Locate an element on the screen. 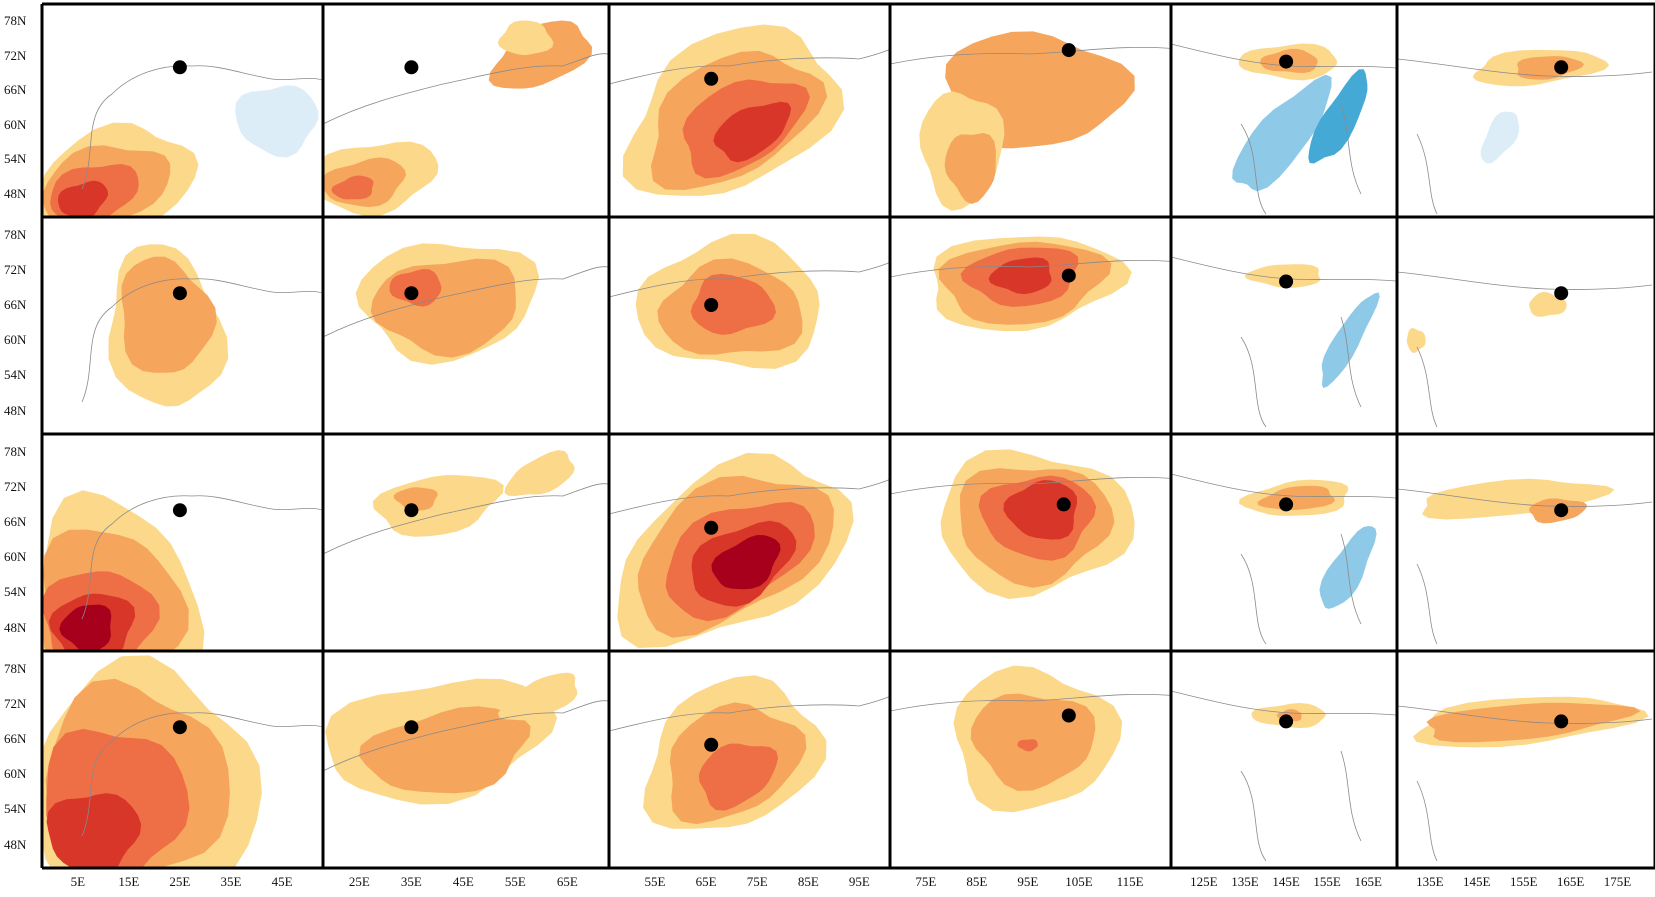  map-panel-r4-c6 is located at coordinates (1526, 759).